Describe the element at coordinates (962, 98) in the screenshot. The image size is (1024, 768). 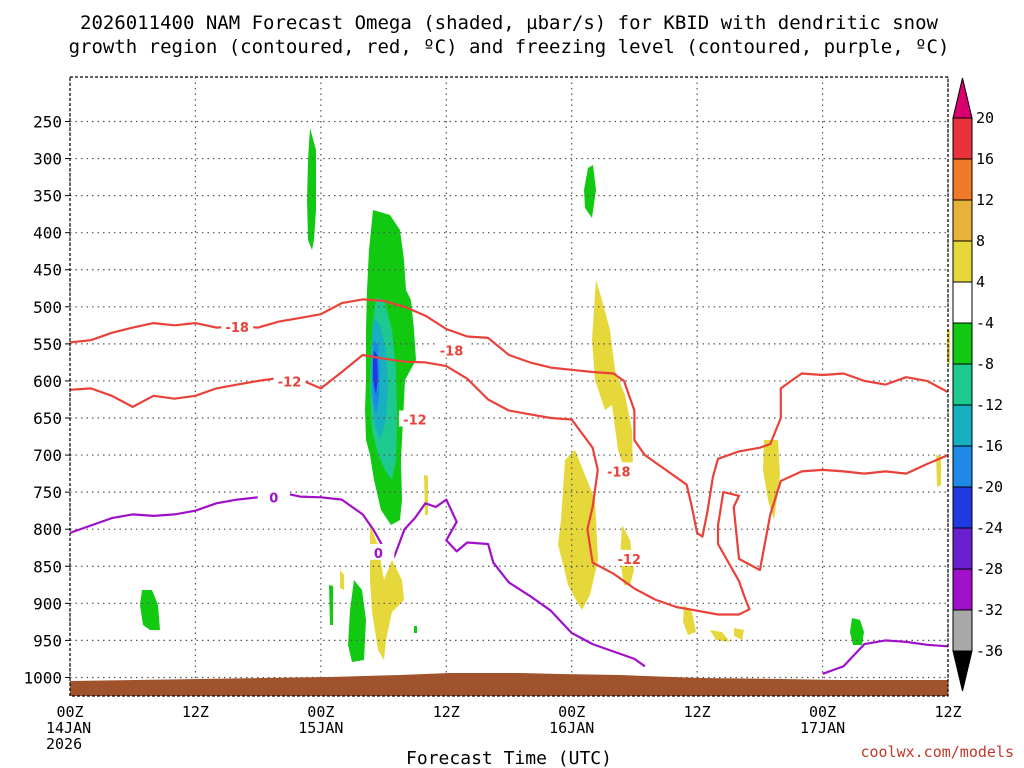
I see `colorbar-triangle-top` at that location.